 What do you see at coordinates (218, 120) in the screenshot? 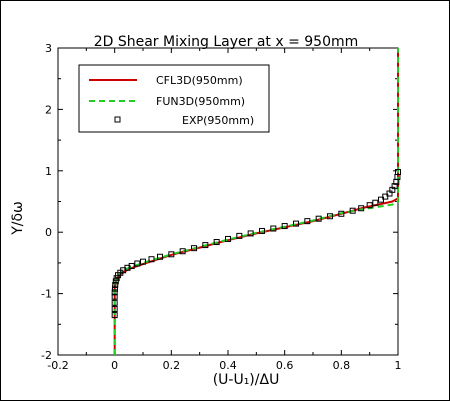
I see `legend-label-exp: EXP(950mm)` at bounding box center [218, 120].